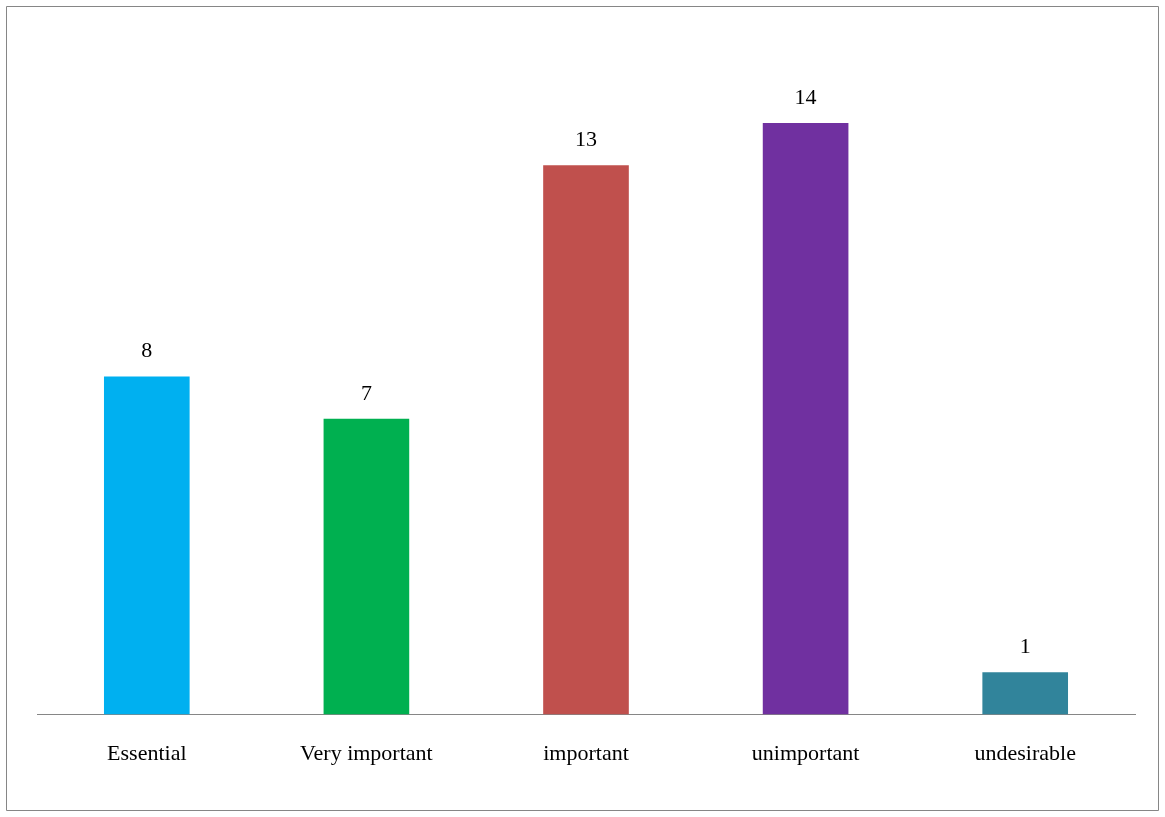 Image resolution: width=1165 pixels, height=817 pixels. Describe the element at coordinates (805, 752) in the screenshot. I see `x-tick-label: unimportant` at that location.